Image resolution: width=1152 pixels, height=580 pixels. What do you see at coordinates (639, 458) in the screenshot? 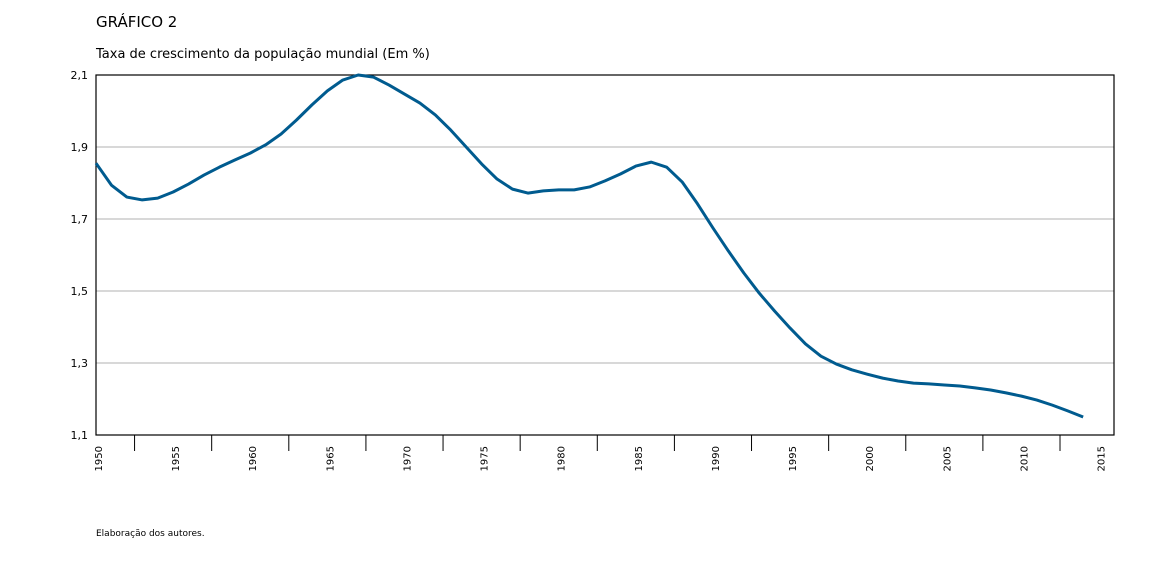
I see `x-tick-label: 1985` at bounding box center [639, 458].